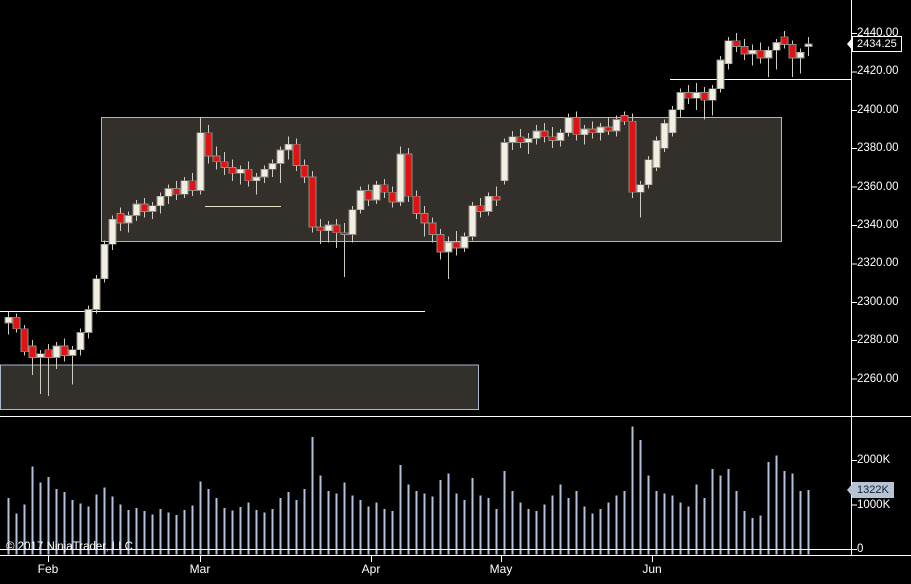  Describe the element at coordinates (501, 569) in the screenshot. I see `month-label: May` at that location.